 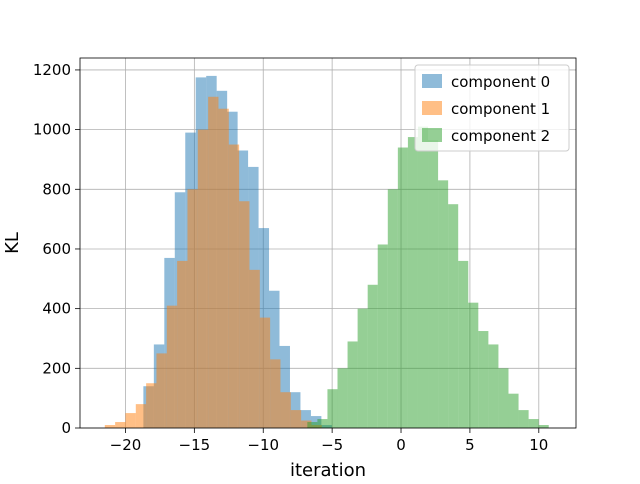 I want to click on x-tick-label: 5, so click(x=470, y=445).